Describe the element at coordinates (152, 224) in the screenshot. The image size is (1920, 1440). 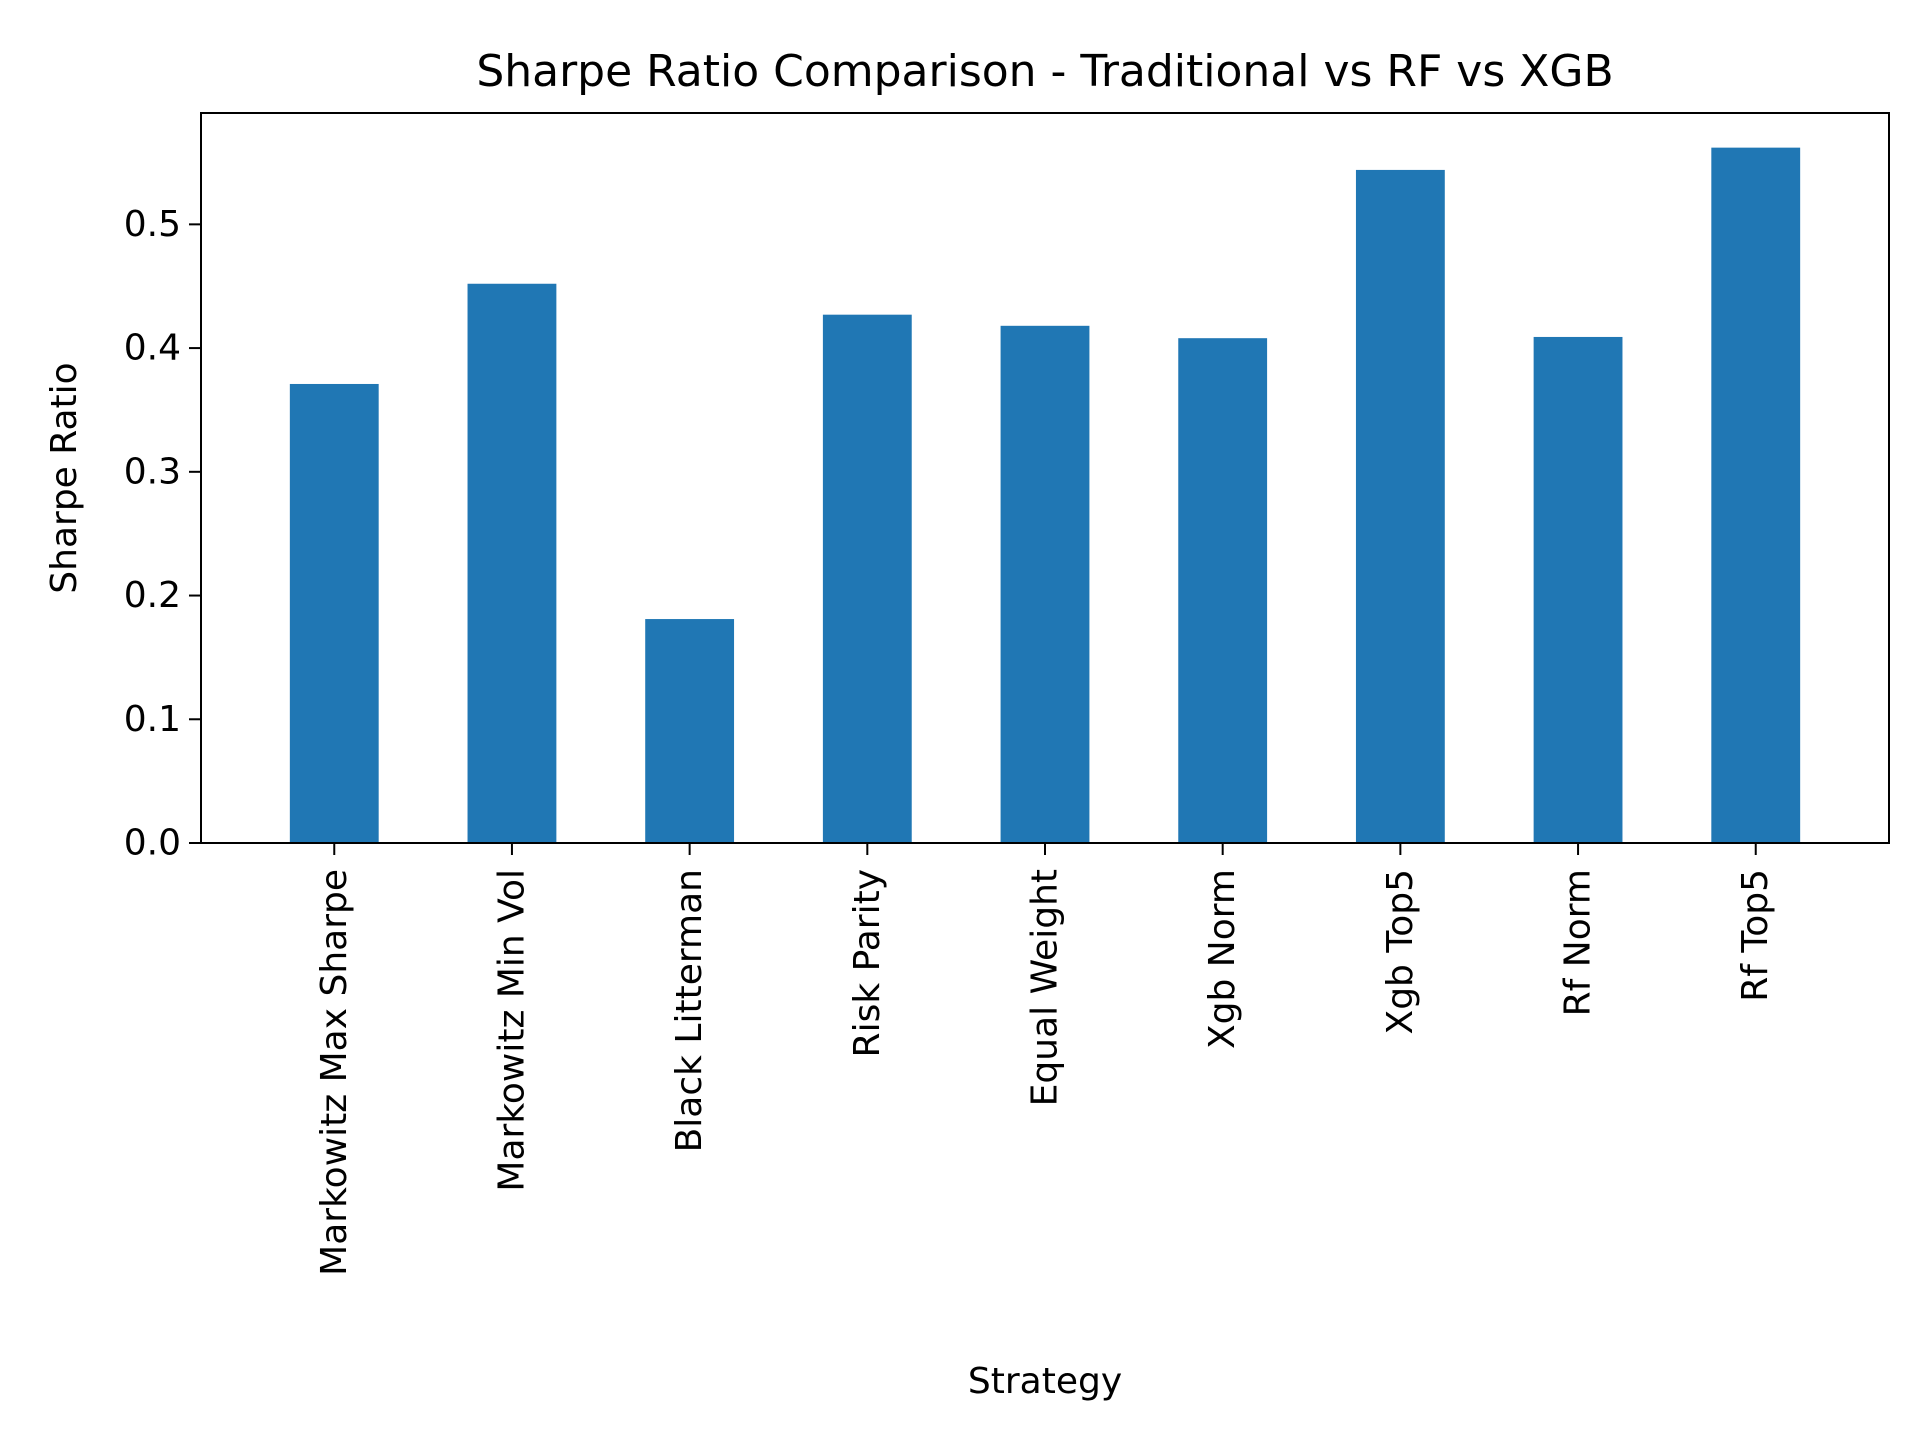
I see `y-tick-label: 0.5` at that location.